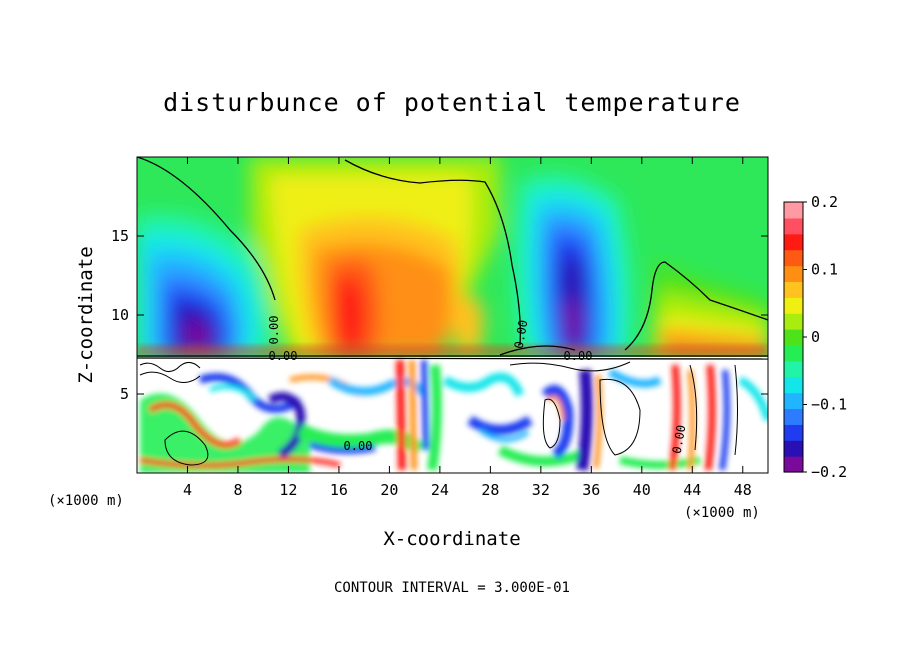 This screenshot has height=654, width=904. I want to click on x-tick-label: 24, so click(440, 490).